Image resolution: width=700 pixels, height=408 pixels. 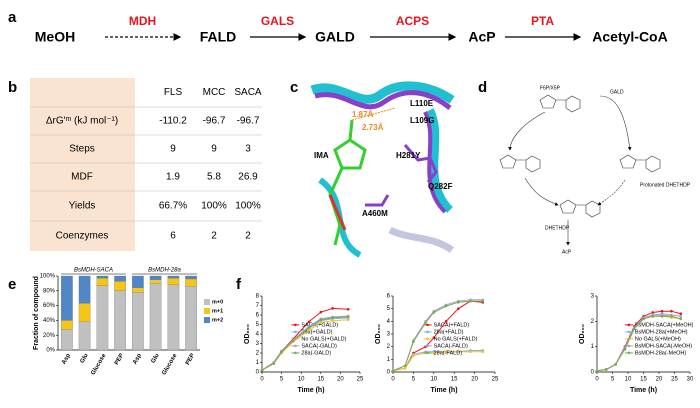 What do you see at coordinates (389, 322) in the screenshot?
I see `y-tick-label: 4` at bounding box center [389, 322].